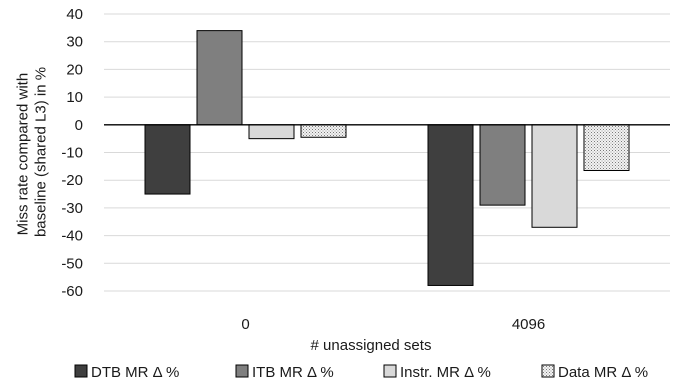 The width and height of the screenshot is (674, 392). I want to click on legend-label: Data MR Δ %, so click(603, 372).